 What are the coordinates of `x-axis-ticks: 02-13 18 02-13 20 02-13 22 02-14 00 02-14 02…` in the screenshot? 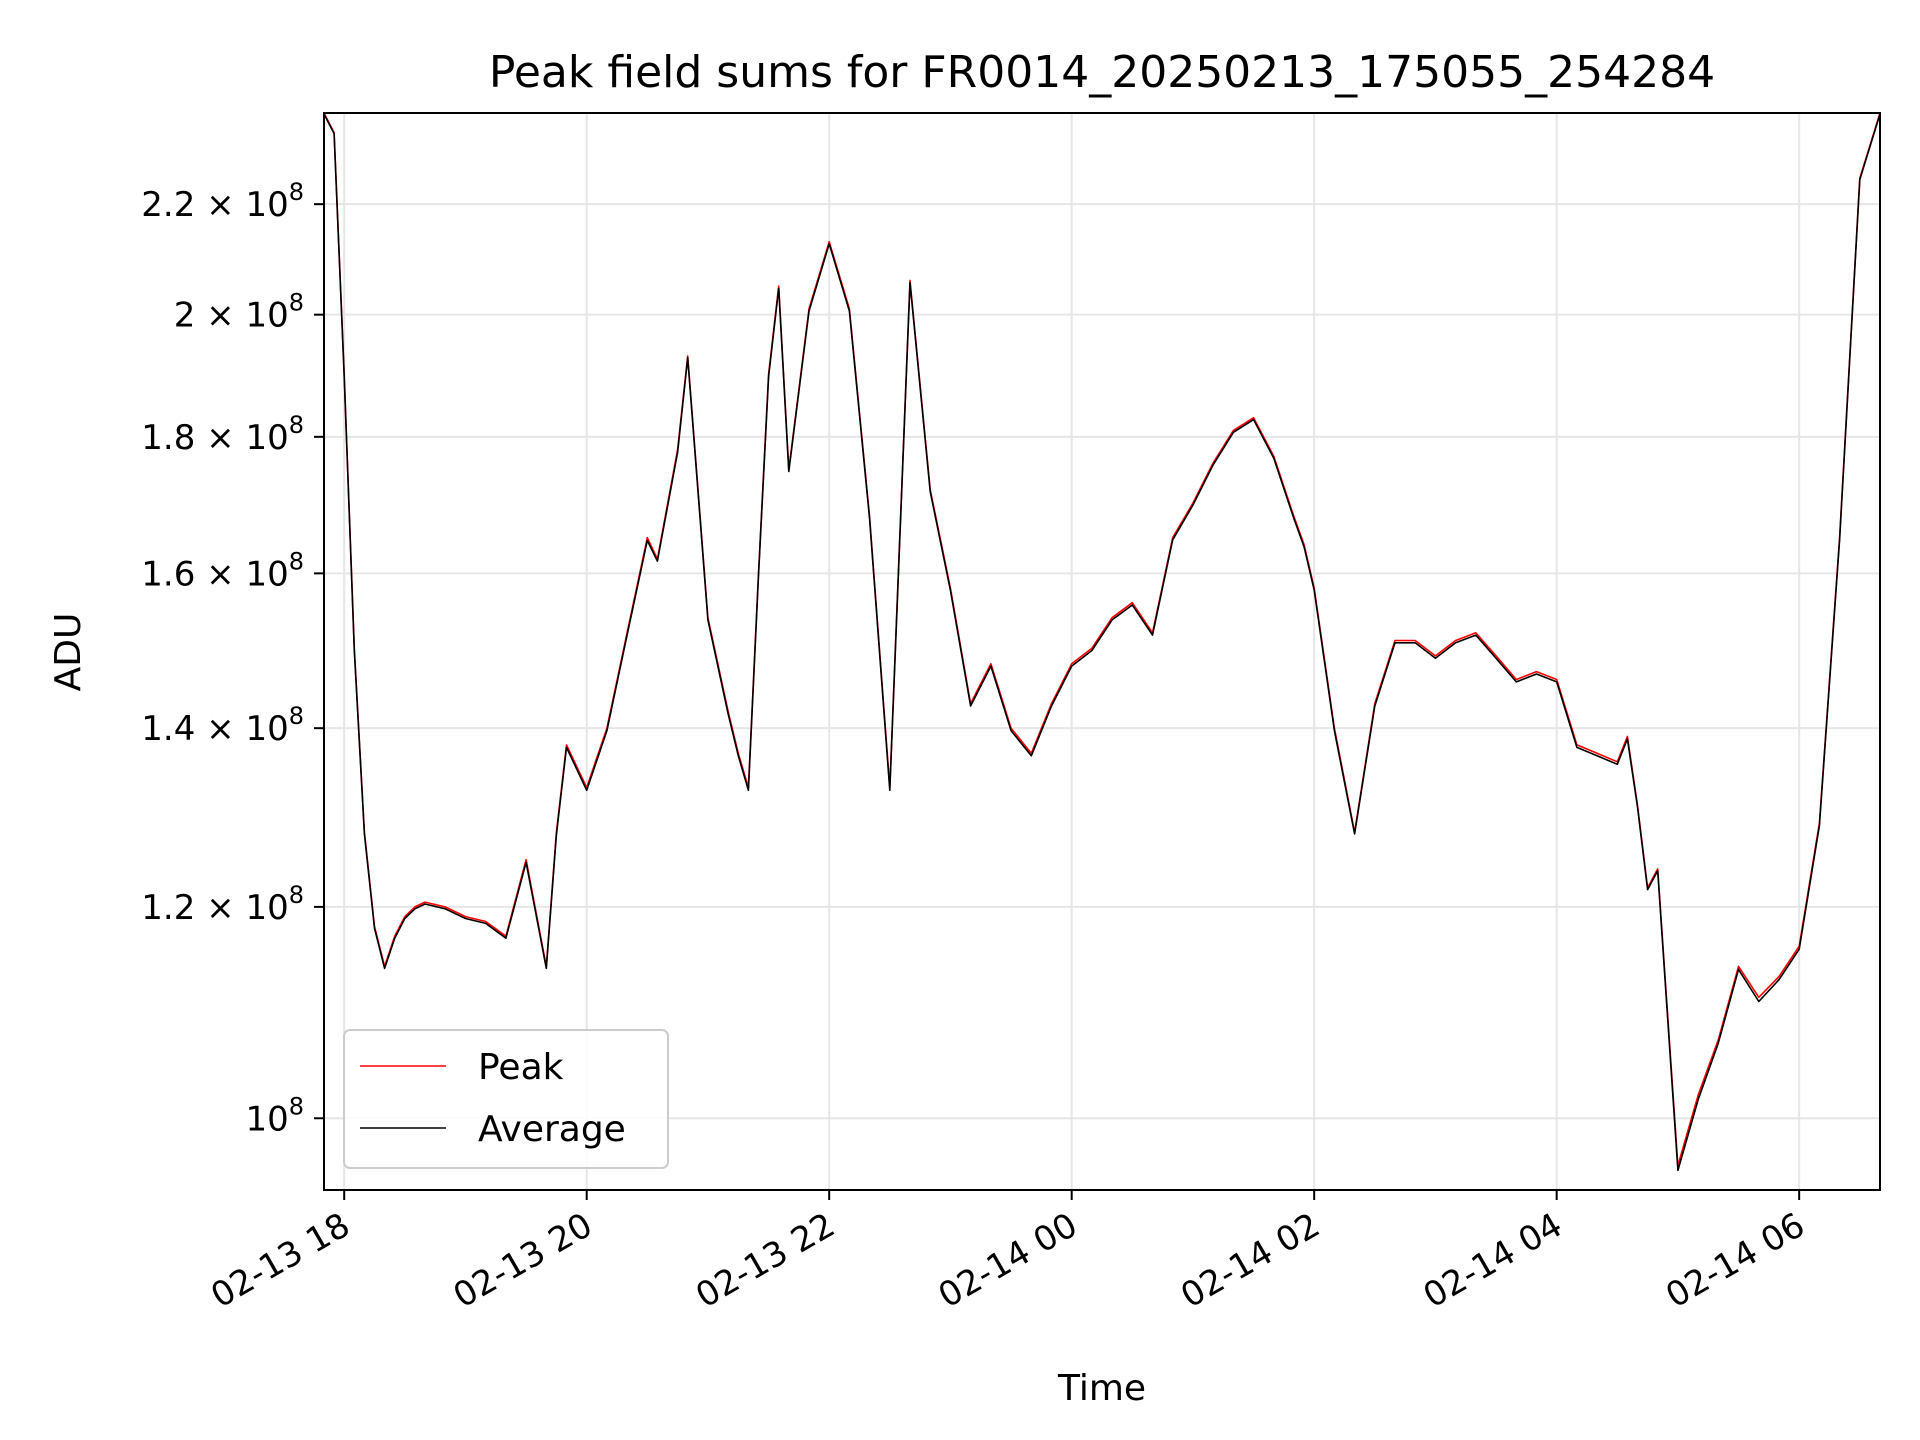 It's located at (1008, 1253).